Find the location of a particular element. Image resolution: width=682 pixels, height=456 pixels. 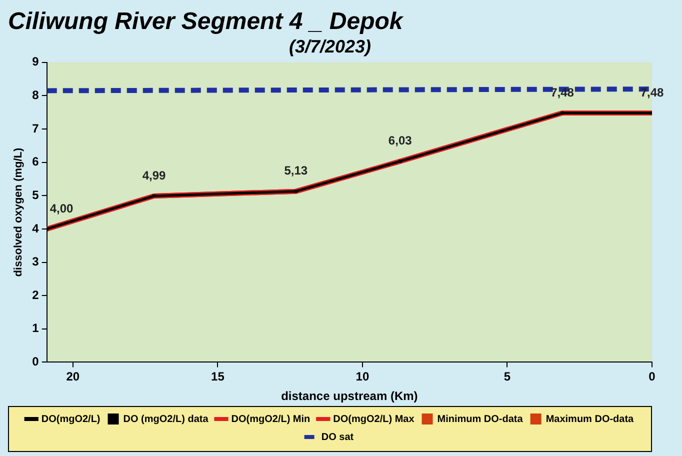

y-tick-label: 8 is located at coordinates (36, 95).